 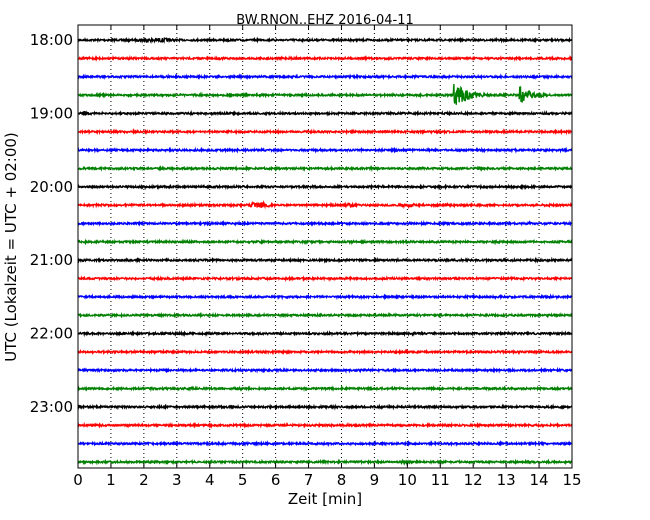 What do you see at coordinates (51, 40) in the screenshot?
I see `y-tick-label: 18:00` at bounding box center [51, 40].